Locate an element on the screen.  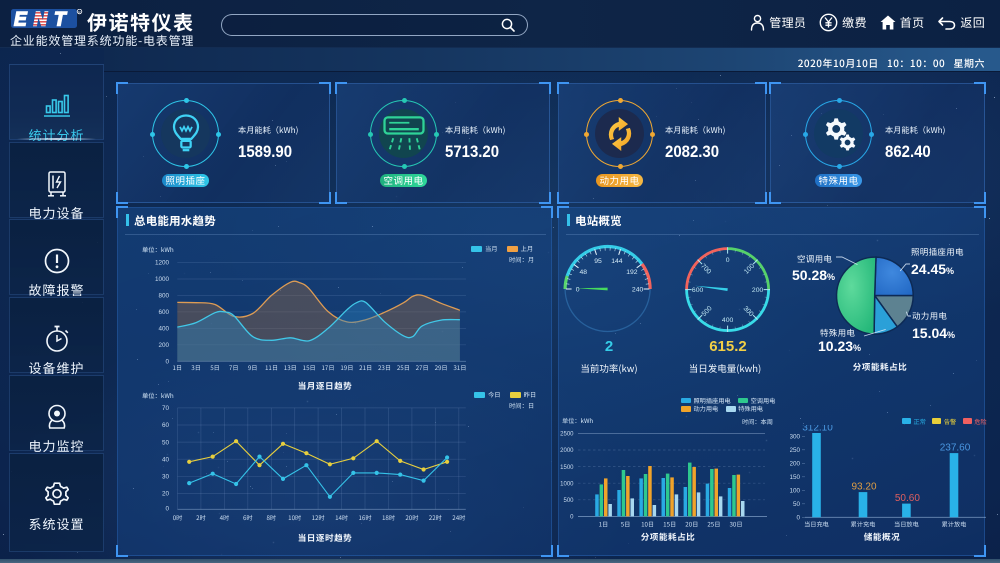
svg-text: 9日 is located at coordinates (253, 367).